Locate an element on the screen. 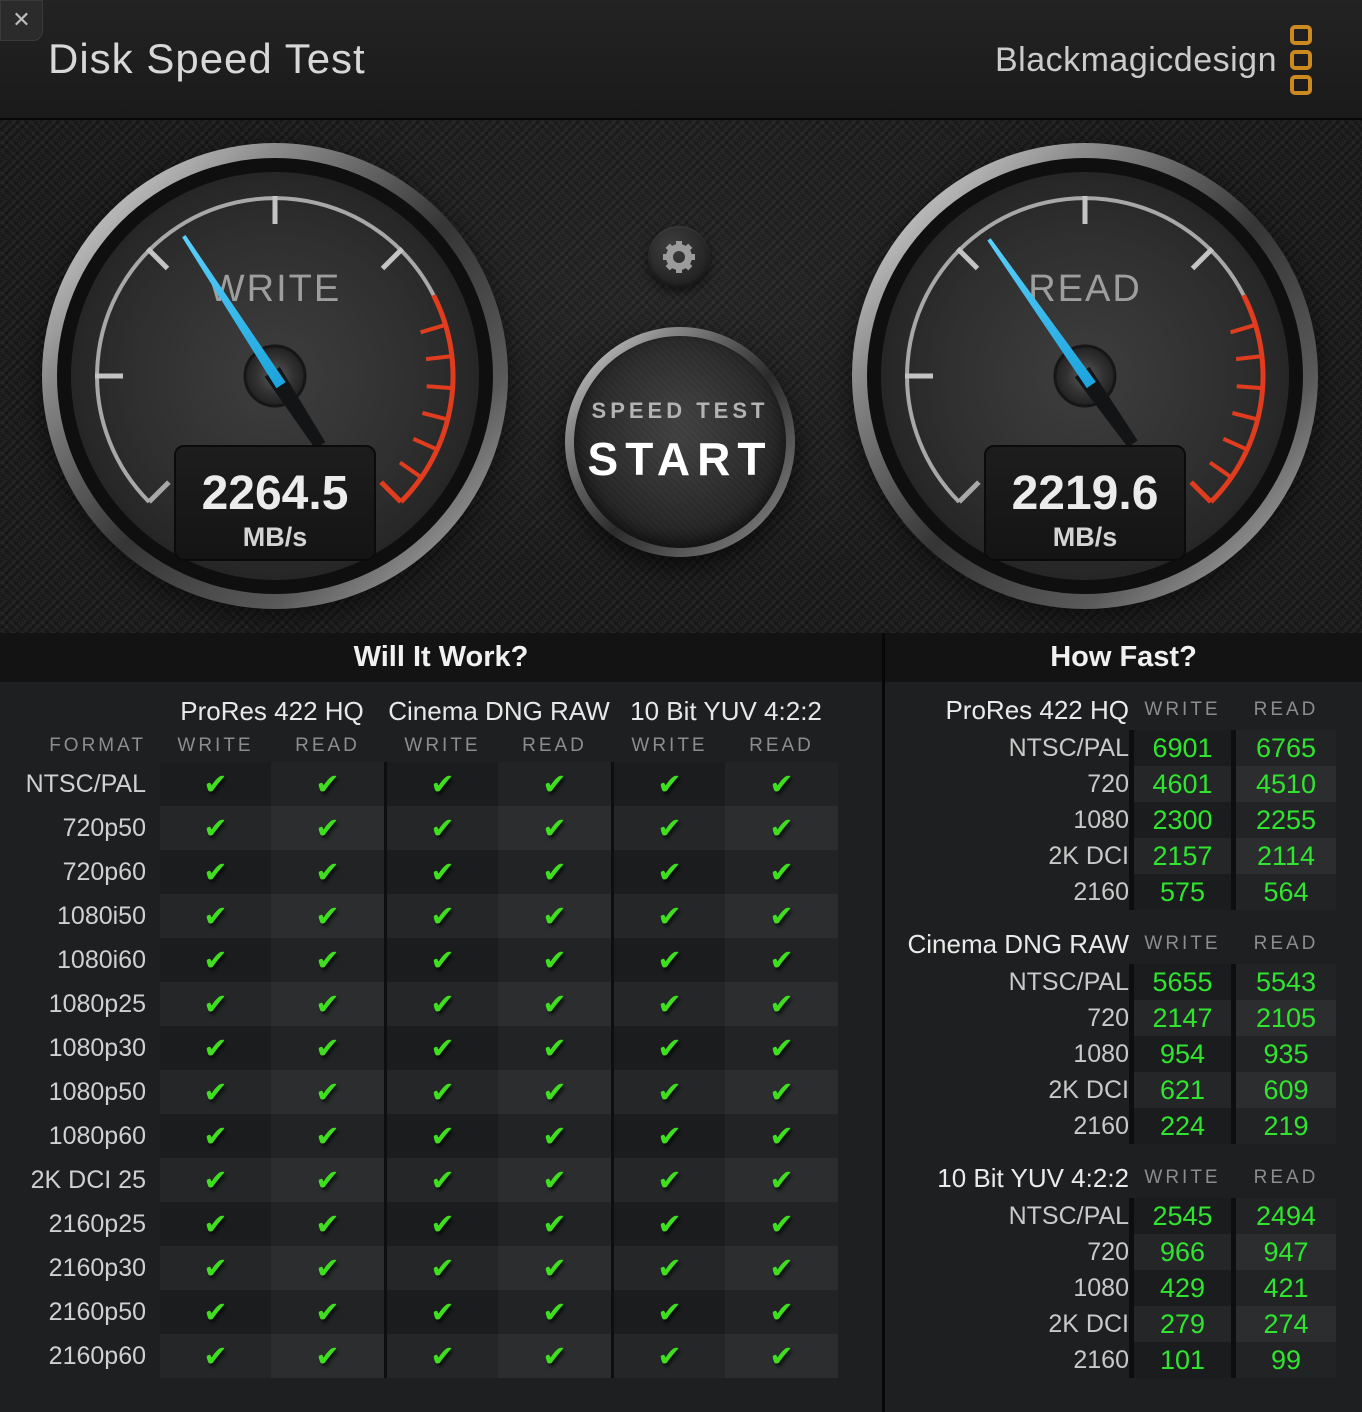 The height and width of the screenshot is (1412, 1362). format-label: 1080i60 is located at coordinates (101, 959).